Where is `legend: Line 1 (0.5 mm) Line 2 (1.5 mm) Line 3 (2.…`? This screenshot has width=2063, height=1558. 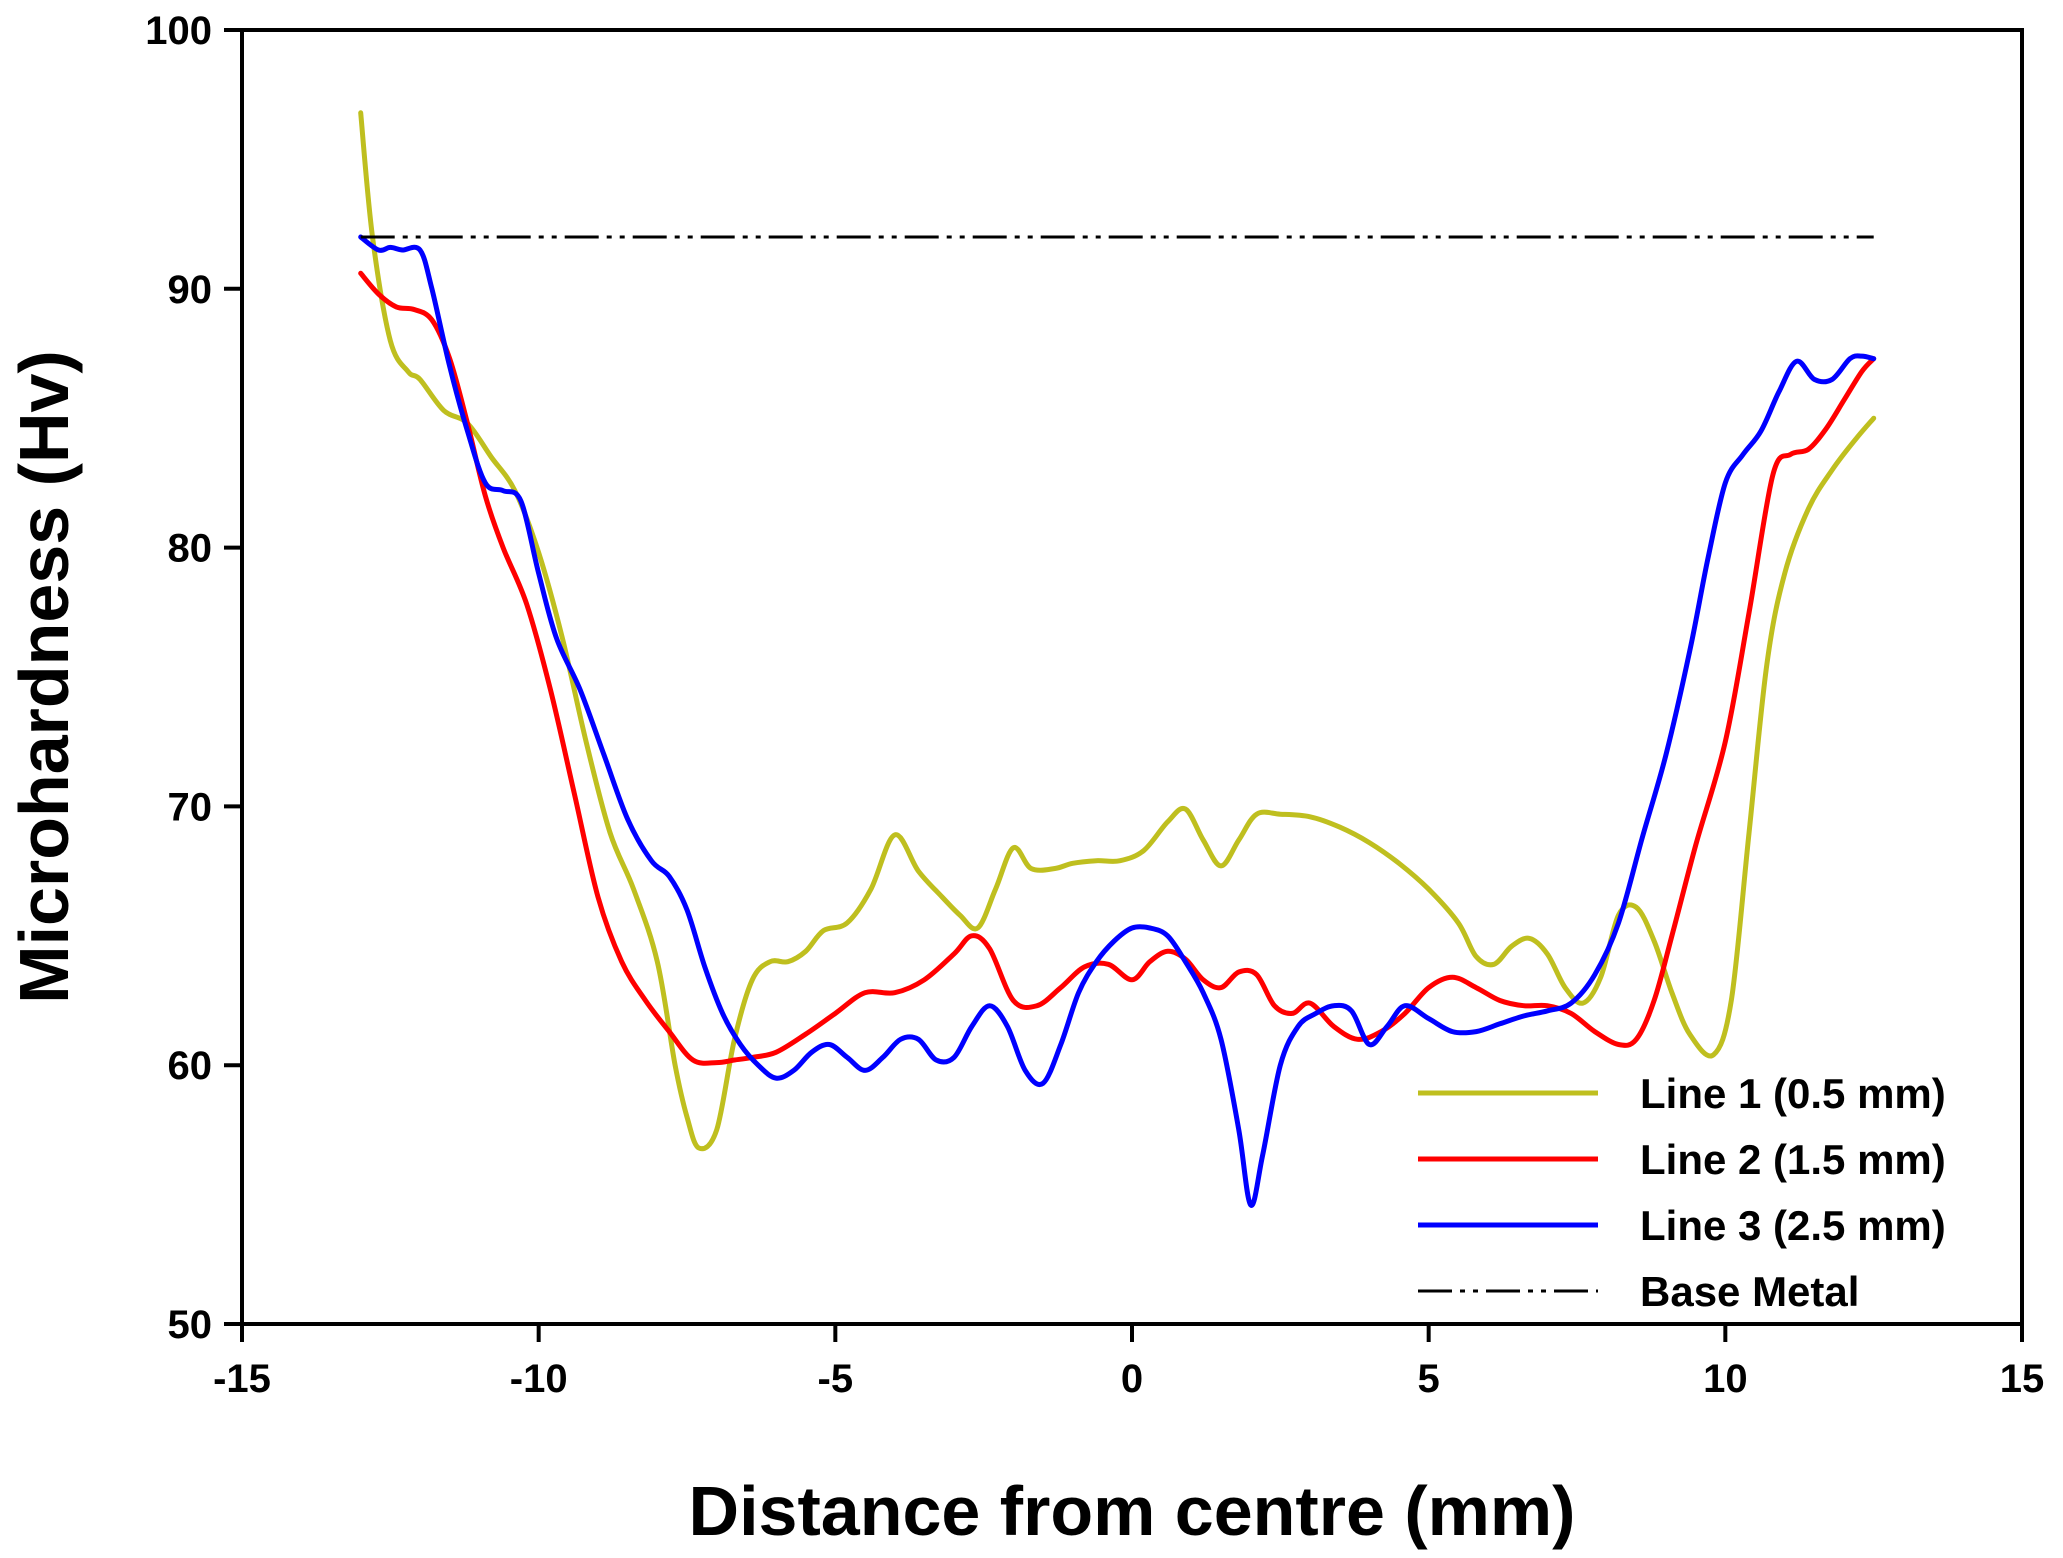
legend: Line 1 (0.5 mm) Line 2 (1.5 mm) Line 3 (2.… is located at coordinates (1682, 1192).